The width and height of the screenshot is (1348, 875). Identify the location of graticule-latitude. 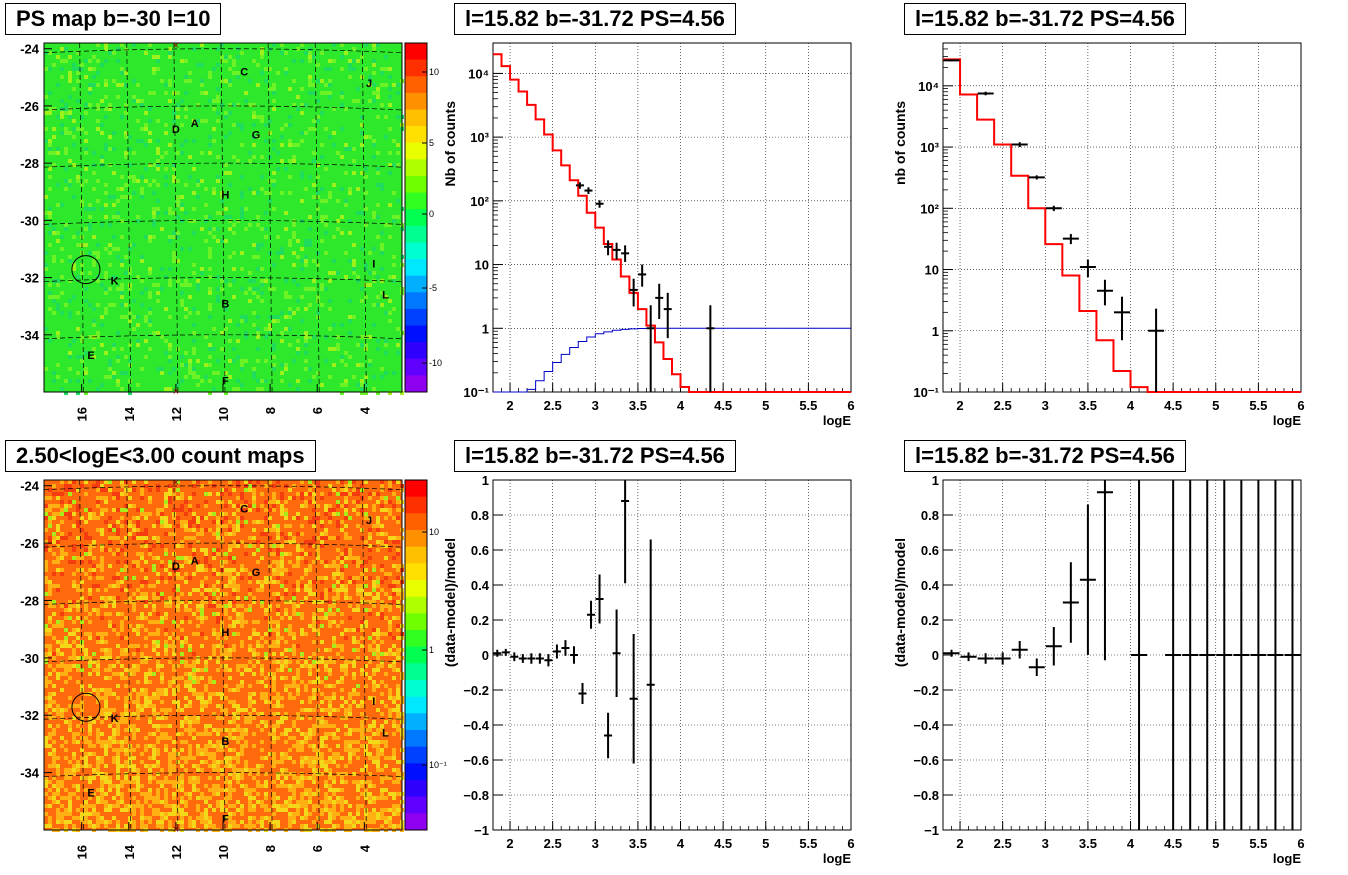
(223, 717).